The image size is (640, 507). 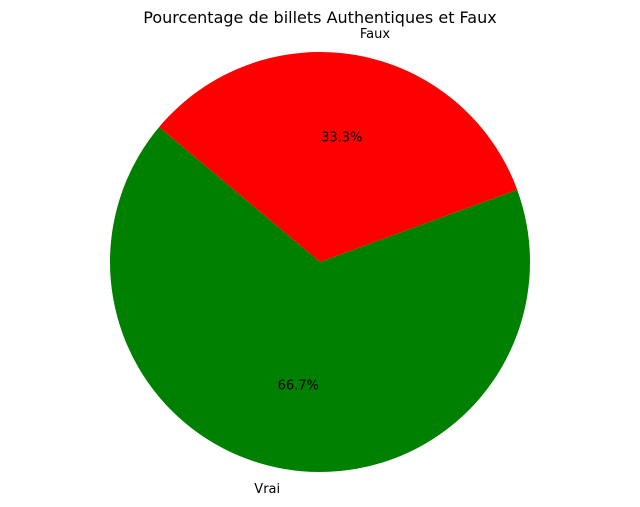 What do you see at coordinates (298, 386) in the screenshot?
I see `pct-label-vrai: 66.7%` at bounding box center [298, 386].